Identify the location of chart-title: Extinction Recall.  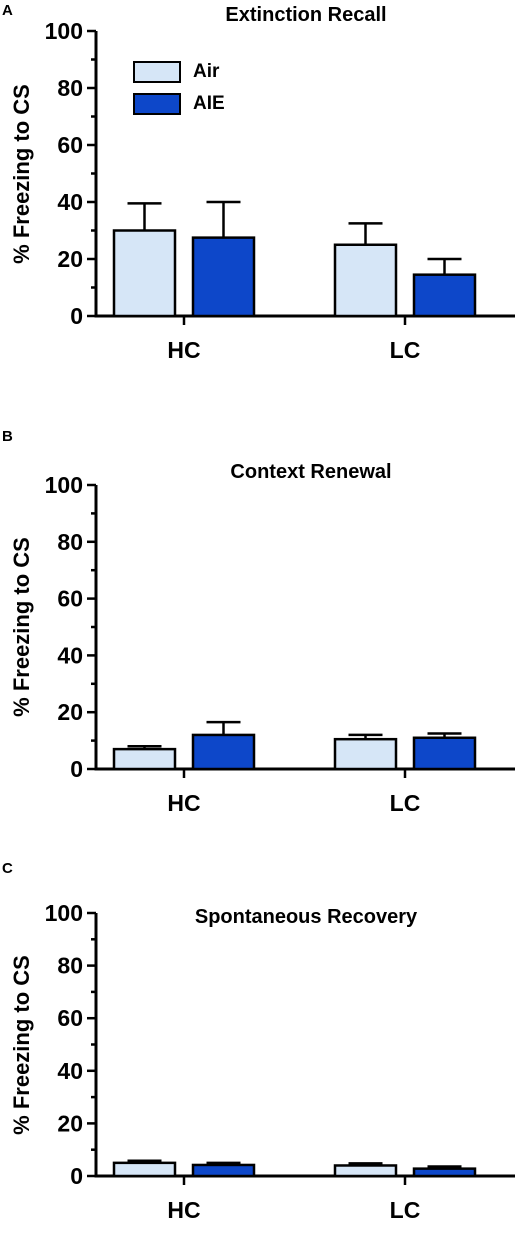
(306, 15).